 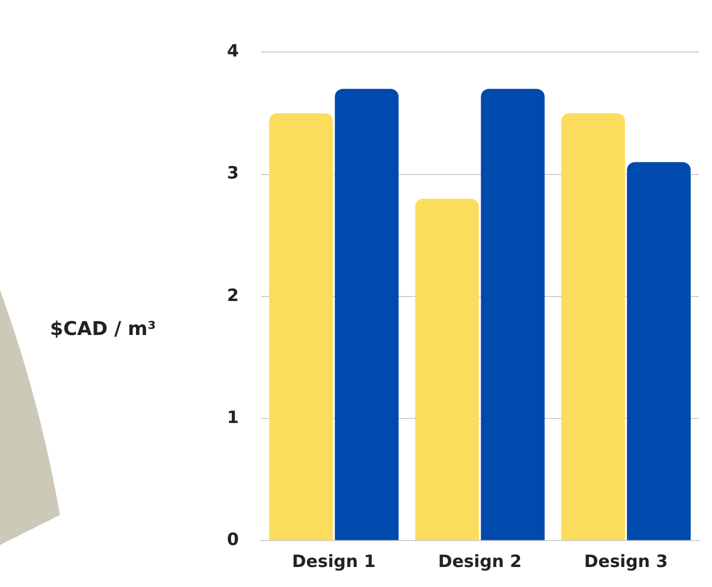 I want to click on x-tick-label: Design 1, so click(x=334, y=562).